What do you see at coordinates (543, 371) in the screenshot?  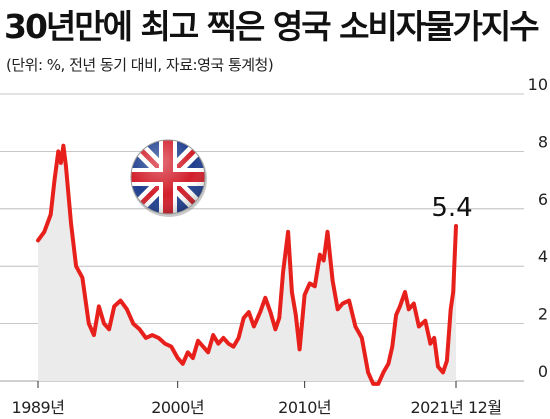 I see `y-tick-label: 0` at bounding box center [543, 371].